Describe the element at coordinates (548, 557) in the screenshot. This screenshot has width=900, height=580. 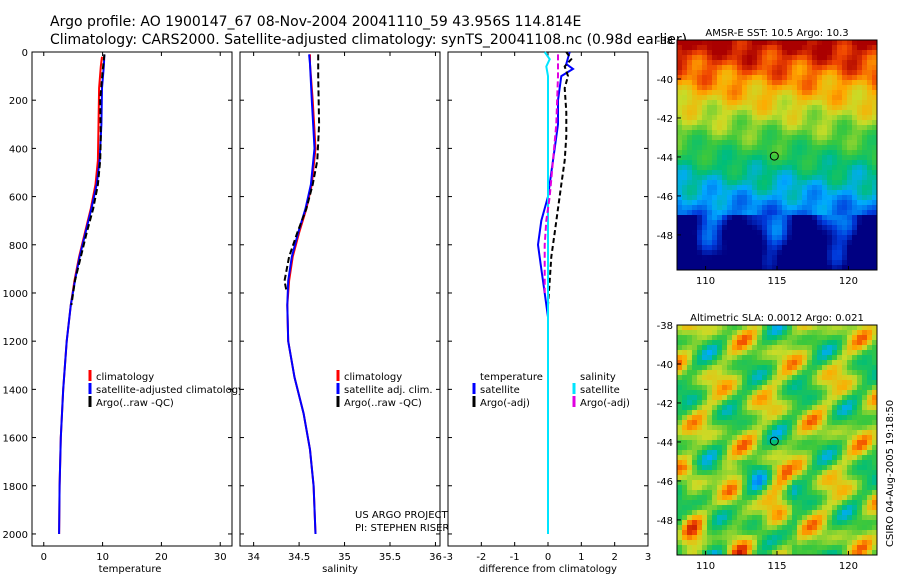
I see `x-tick-label: 0` at that location.